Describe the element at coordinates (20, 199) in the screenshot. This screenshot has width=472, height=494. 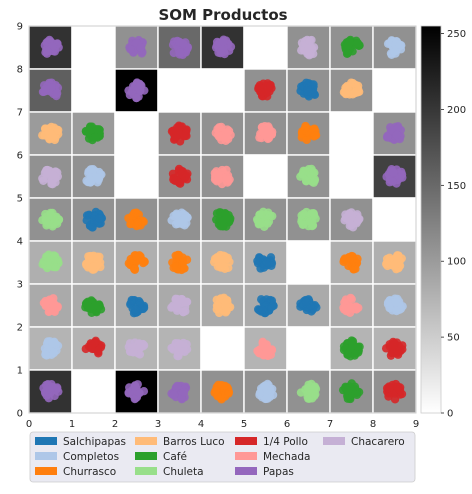
I see `y-tick-label: 5` at that location.